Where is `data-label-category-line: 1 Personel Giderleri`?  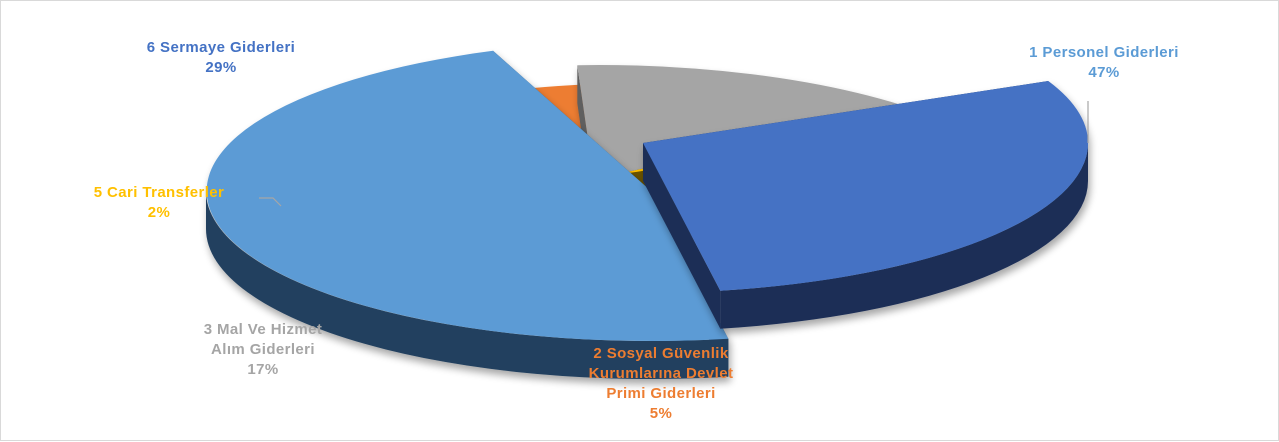
data-label-category-line: 1 Personel Giderleri is located at coordinates (1104, 52).